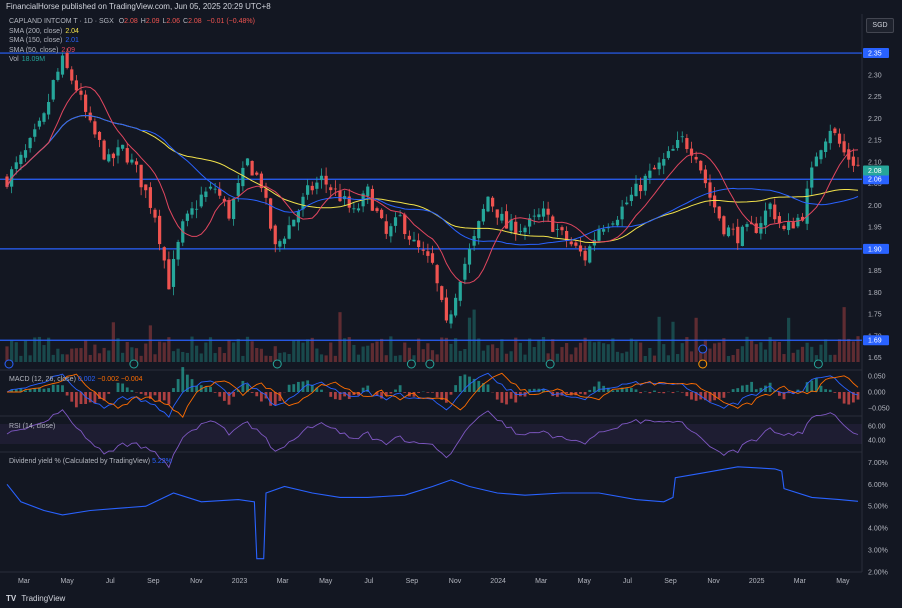 The image size is (902, 608). What do you see at coordinates (32, 426) in the screenshot?
I see `rsi-legend: RSI (14, close)` at bounding box center [32, 426].